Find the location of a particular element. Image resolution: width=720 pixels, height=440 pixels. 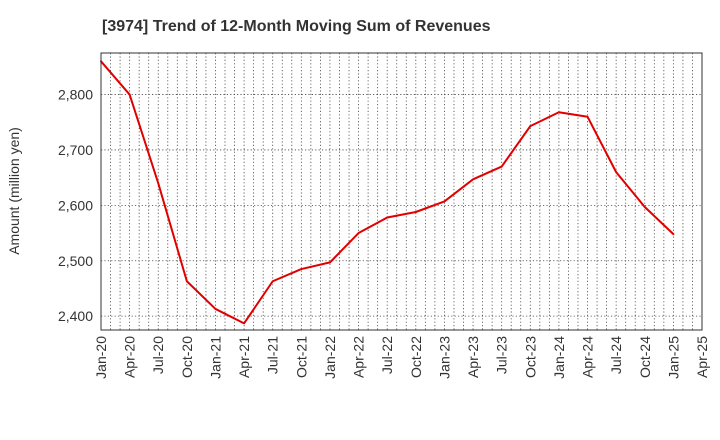

y-tick-label: 2,500 is located at coordinates (75, 261).